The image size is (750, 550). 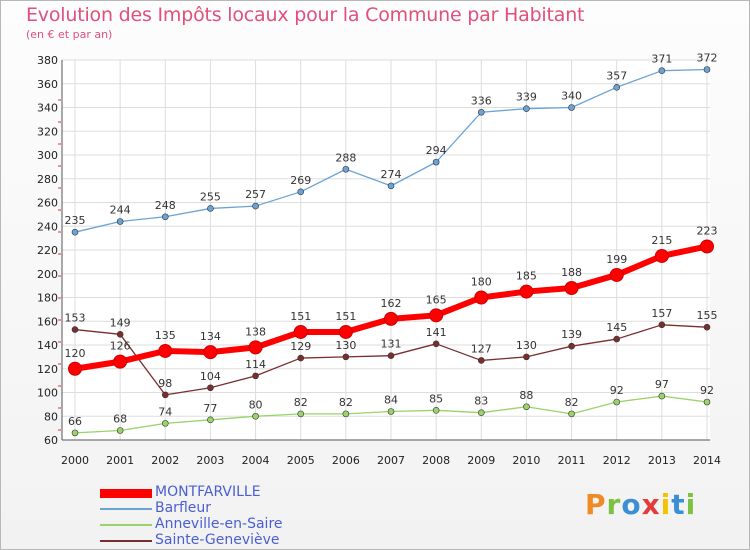 What do you see at coordinates (183, 508) in the screenshot?
I see `legend-label: Barfleur` at bounding box center [183, 508].